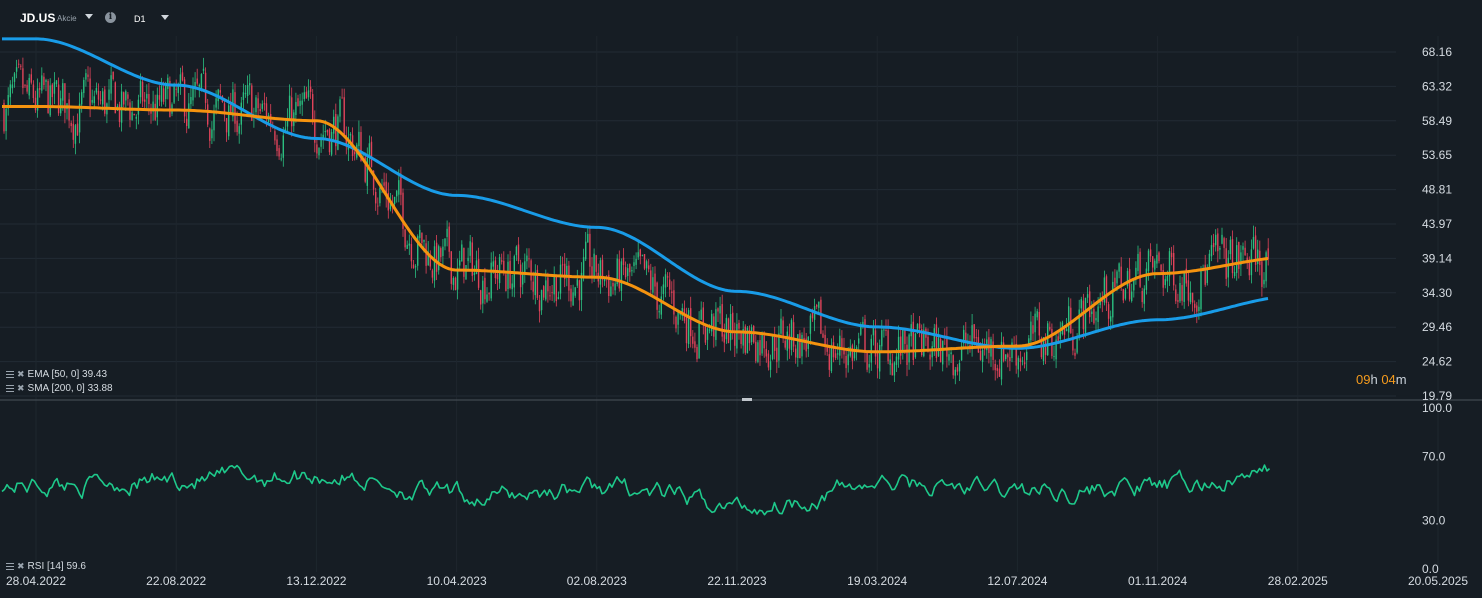  Describe the element at coordinates (1434, 456) in the screenshot. I see `rsi-tick-label: 70.0` at that location.